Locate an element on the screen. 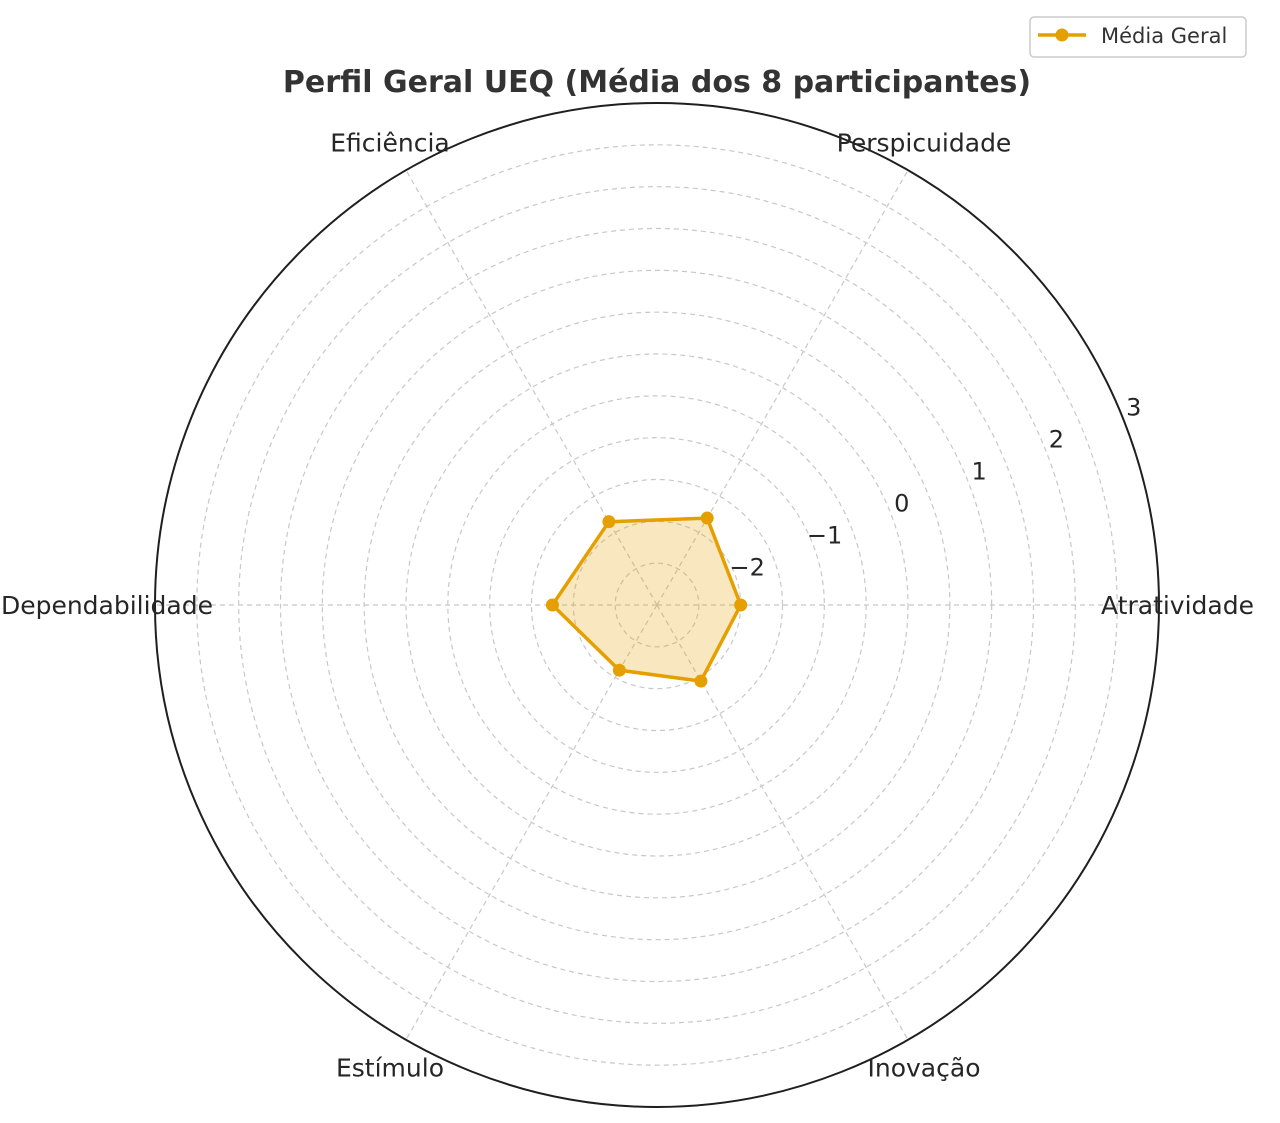 The width and height of the screenshot is (1280, 1123). legend: Média Geral is located at coordinates (1138, 37).